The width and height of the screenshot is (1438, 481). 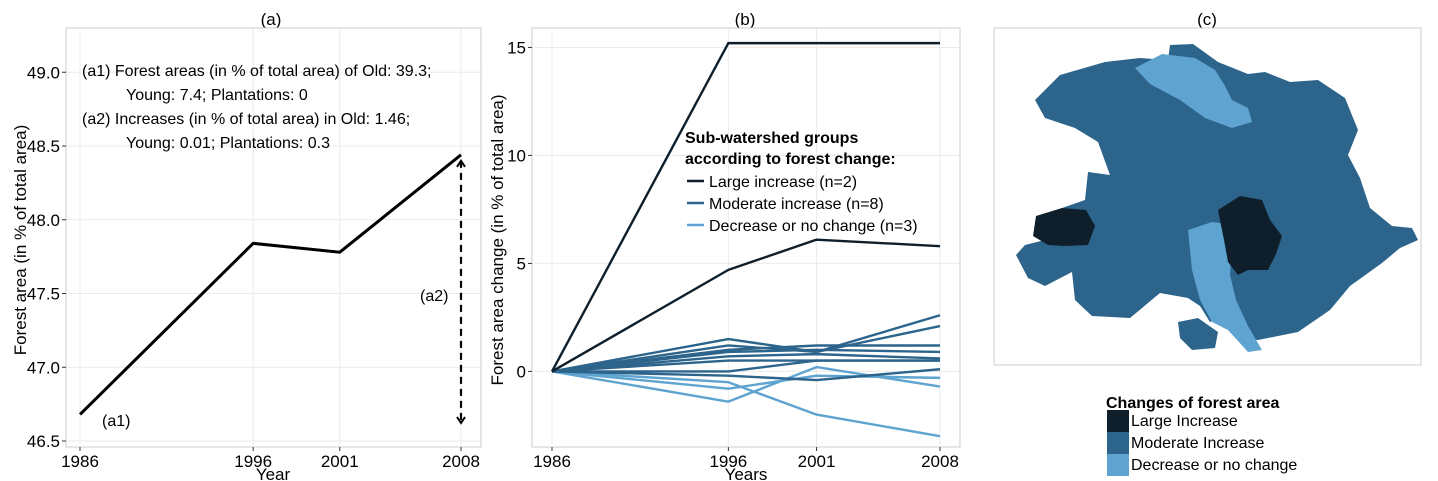 What do you see at coordinates (783, 182) in the screenshot?
I see `legend-label-large: Large increase (n=2)` at bounding box center [783, 182].